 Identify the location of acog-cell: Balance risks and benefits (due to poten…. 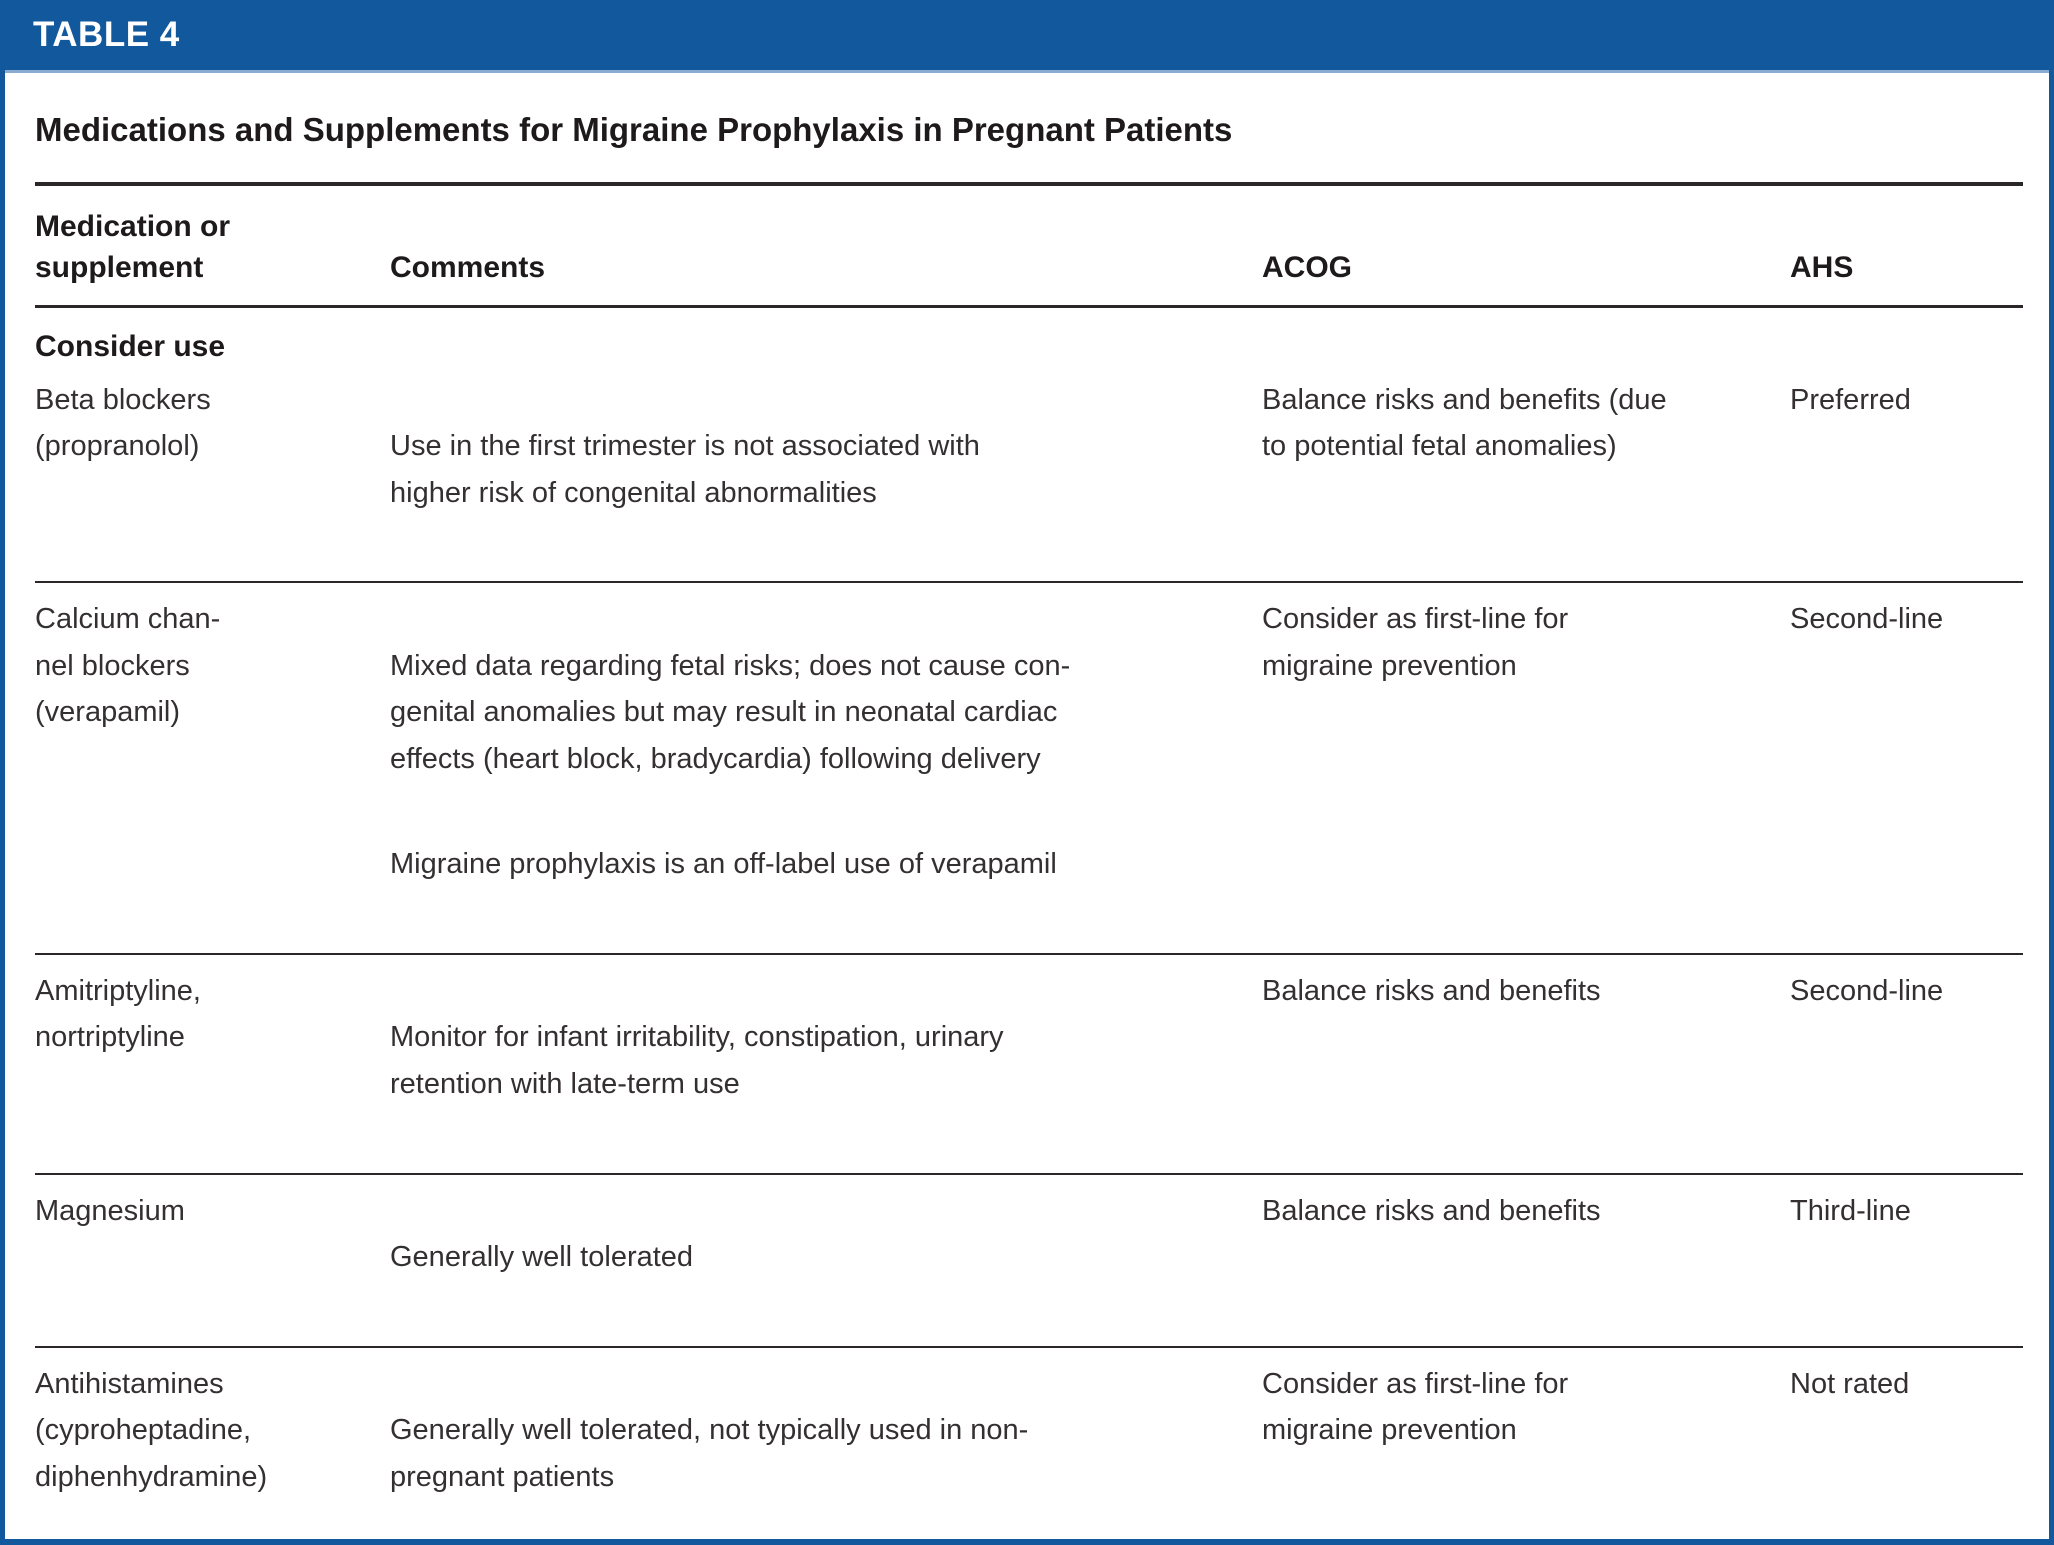
(1464, 423).